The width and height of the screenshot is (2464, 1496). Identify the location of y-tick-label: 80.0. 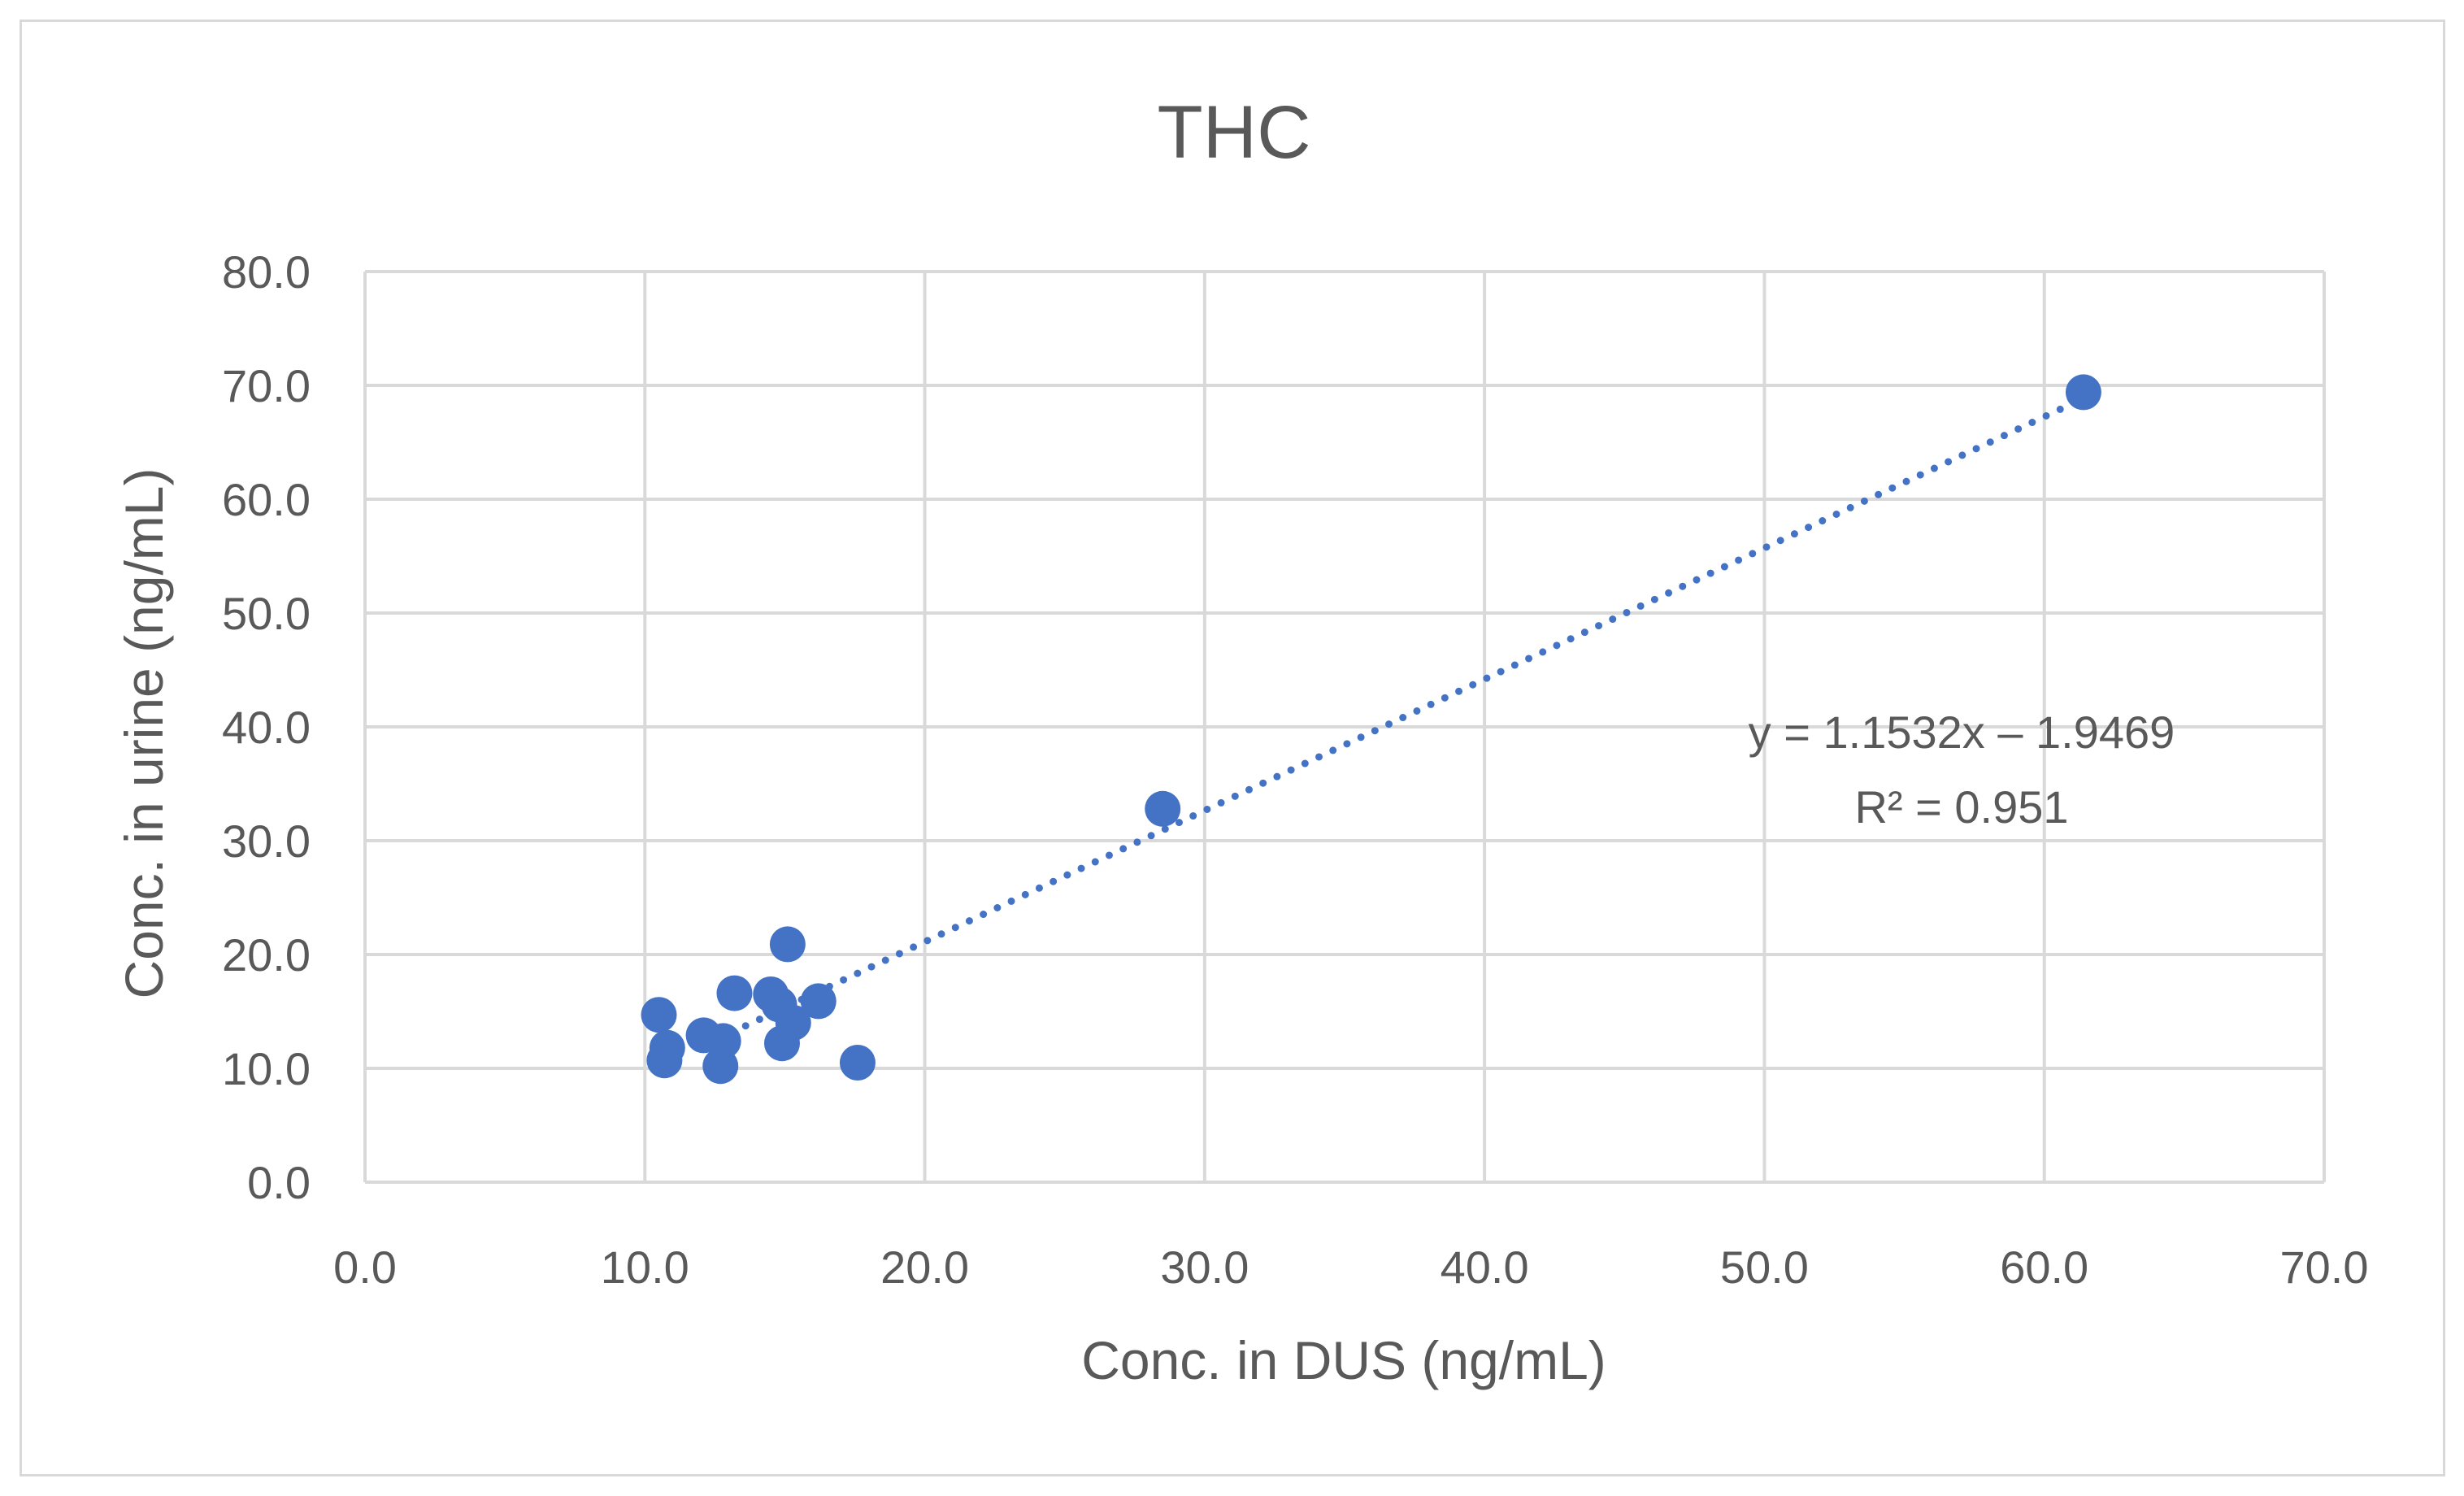
(266, 272).